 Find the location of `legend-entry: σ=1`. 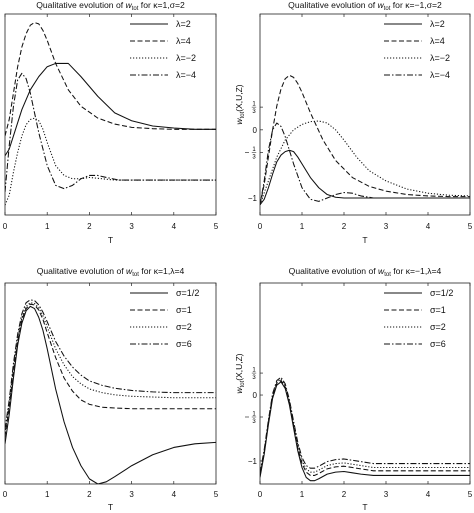

legend-entry: σ=1 is located at coordinates (184, 310).